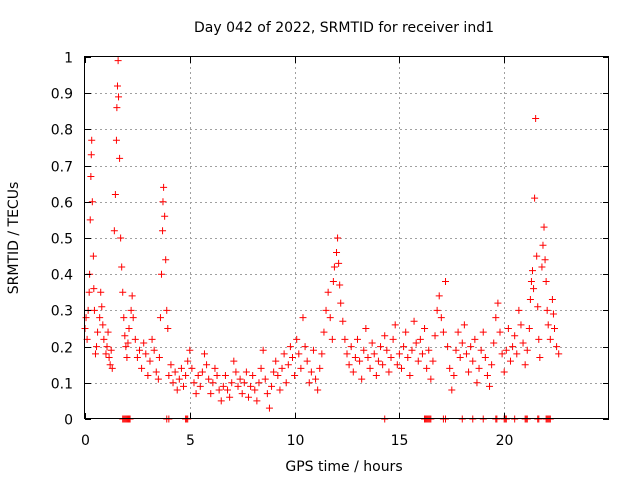 The width and height of the screenshot is (640, 480). What do you see at coordinates (62, 168) in the screenshot?
I see `y-tick-label: 0.7` at bounding box center [62, 168].